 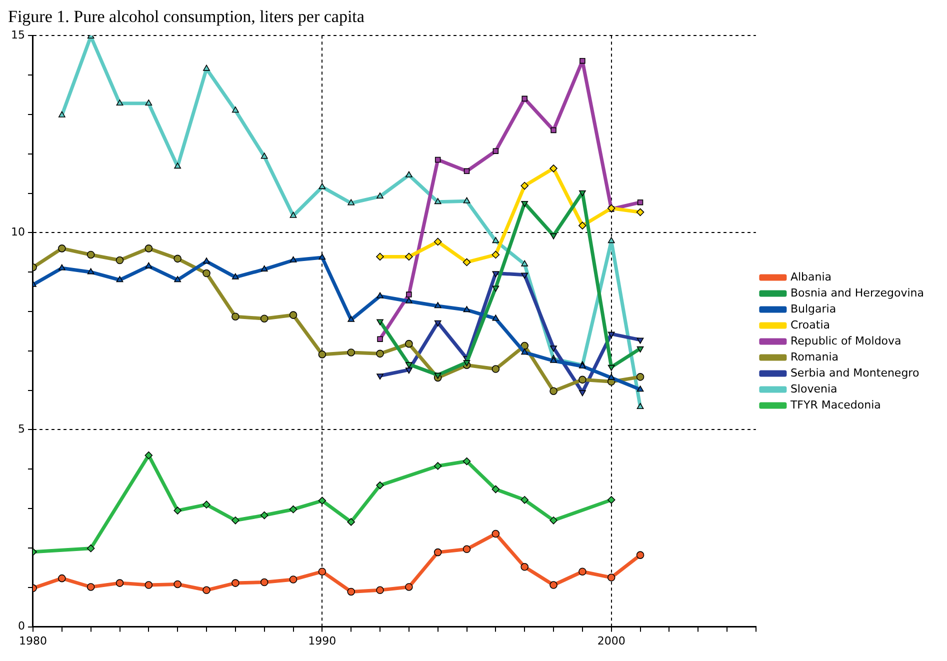 What do you see at coordinates (17, 232) in the screenshot?
I see `y-tick-label: 10` at bounding box center [17, 232].